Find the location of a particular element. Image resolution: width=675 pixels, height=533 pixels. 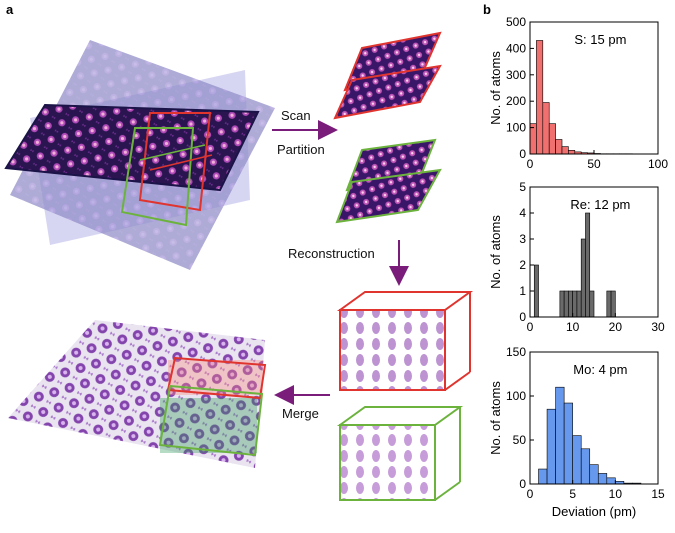

x-tick-label: 5 is located at coordinates (572, 494).